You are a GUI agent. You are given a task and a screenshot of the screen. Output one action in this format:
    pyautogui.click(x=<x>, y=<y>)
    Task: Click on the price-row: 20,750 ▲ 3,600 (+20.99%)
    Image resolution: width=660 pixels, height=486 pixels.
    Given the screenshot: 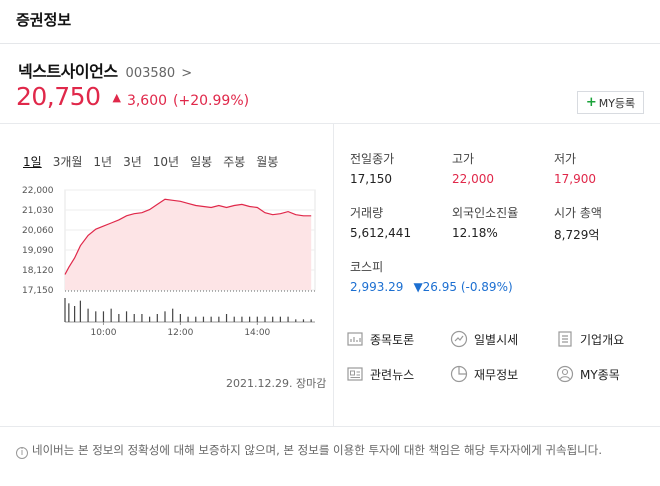 What is the action you would take?
    pyautogui.click(x=132, y=96)
    